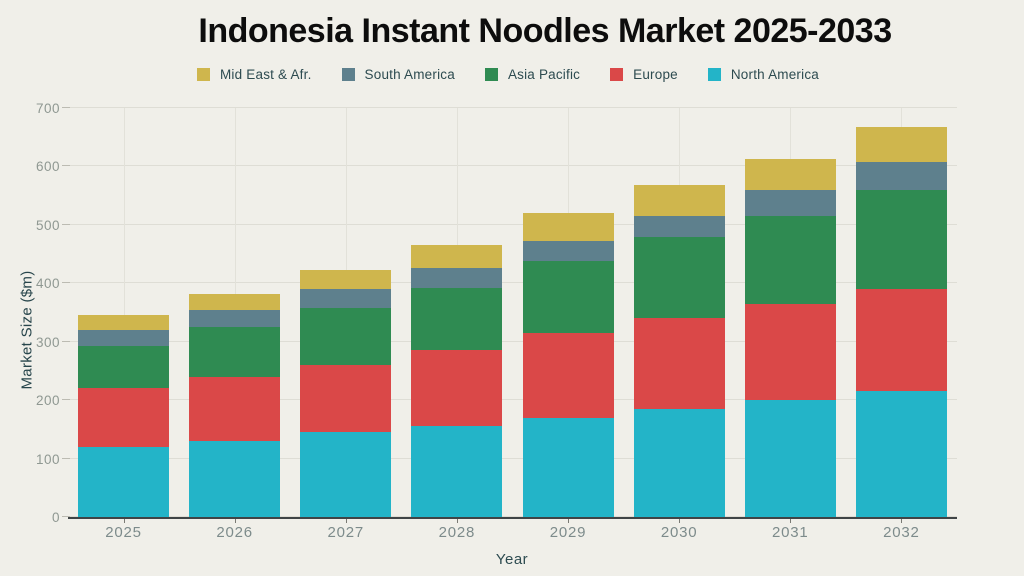 This screenshot has height=576, width=1024. What do you see at coordinates (47, 342) in the screenshot?
I see `y-tick-label: 300` at bounding box center [47, 342].